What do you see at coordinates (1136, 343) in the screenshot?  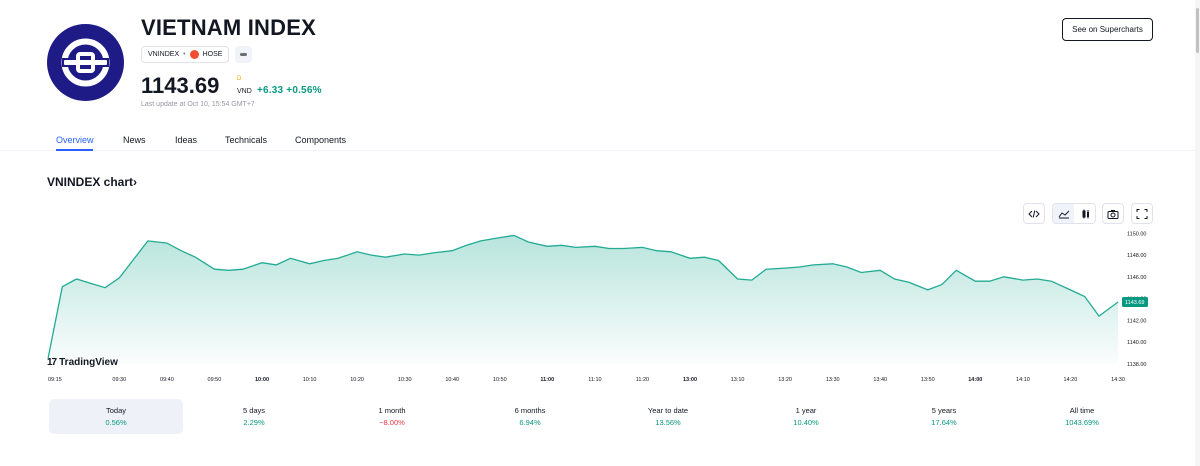 I see `y-tick-label: 1140.00` at bounding box center [1136, 343].